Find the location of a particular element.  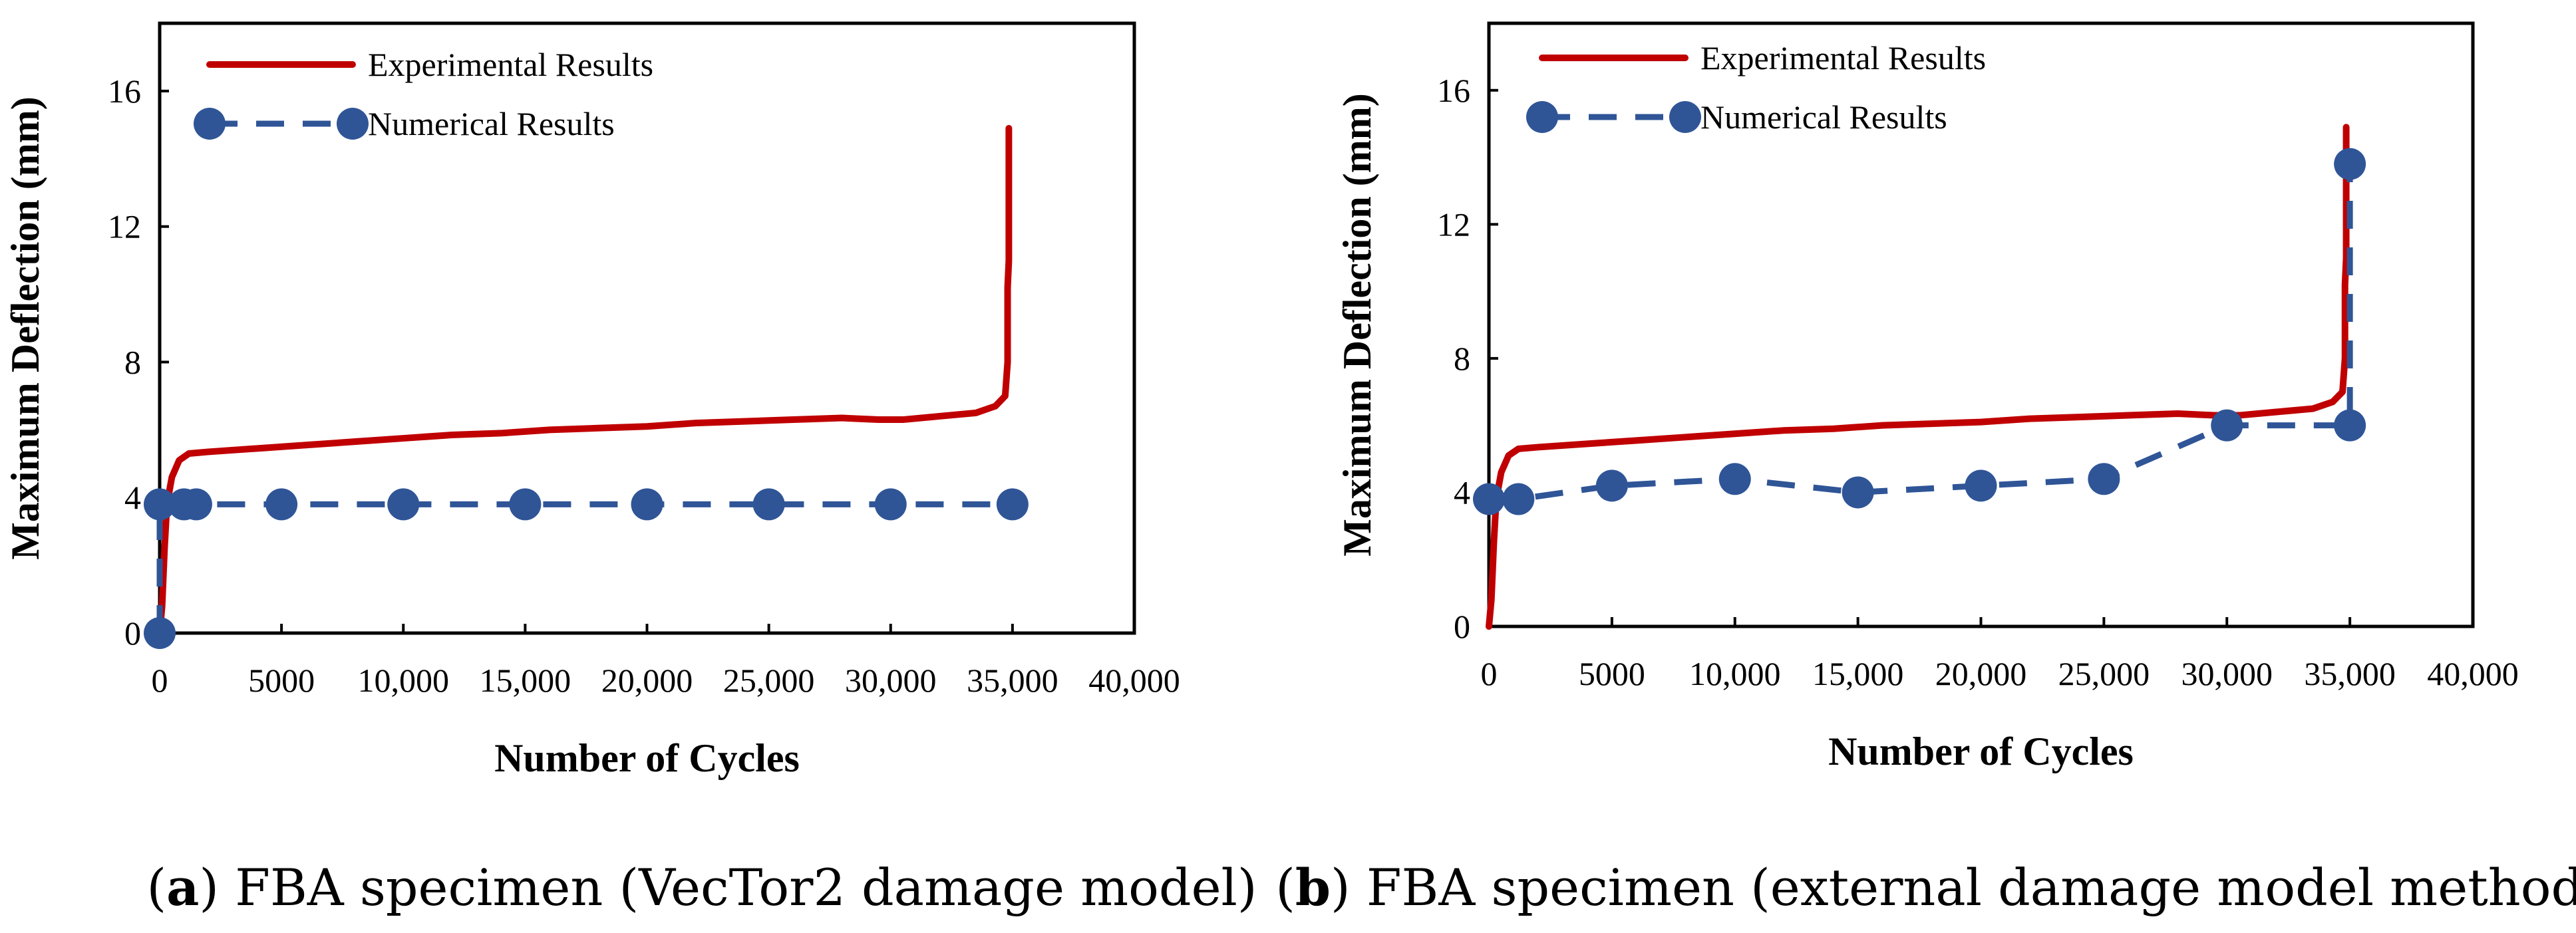

caption-b-label: b is located at coordinates (1313, 887).